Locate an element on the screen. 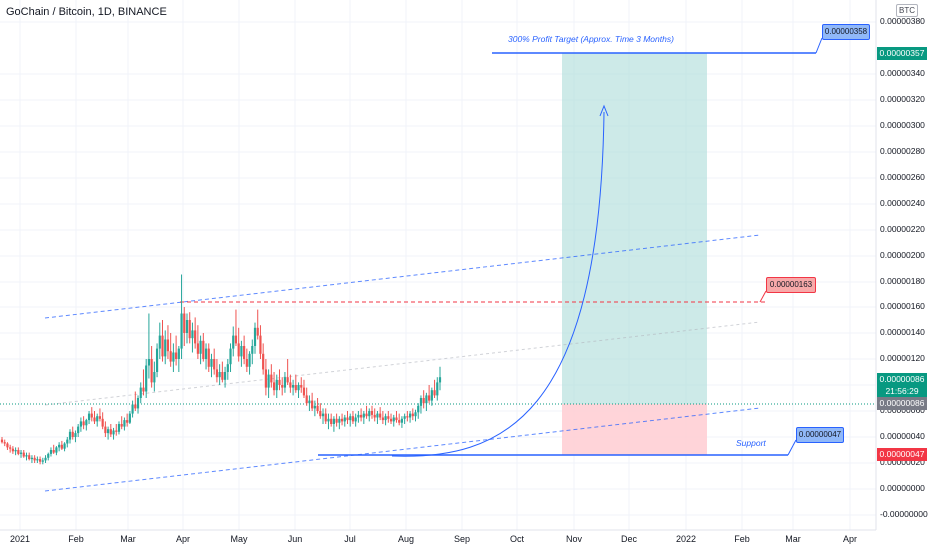 The height and width of the screenshot is (550, 932). y-tick-label: 0.00000160 is located at coordinates (902, 306).